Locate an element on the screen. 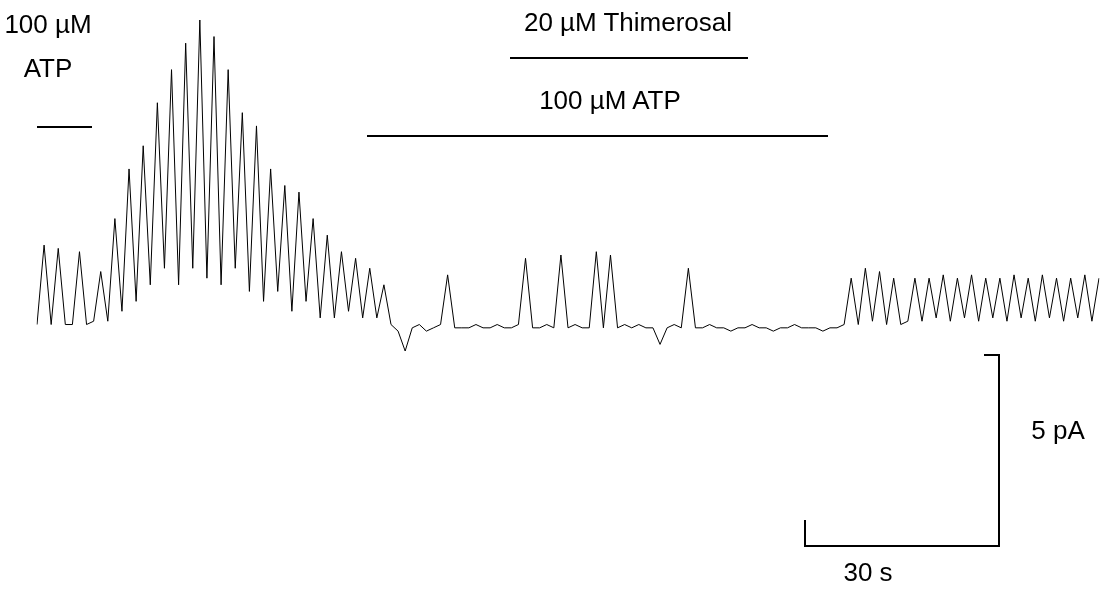 This screenshot has width=1104, height=593. text: 5 pA is located at coordinates (1058, 430).